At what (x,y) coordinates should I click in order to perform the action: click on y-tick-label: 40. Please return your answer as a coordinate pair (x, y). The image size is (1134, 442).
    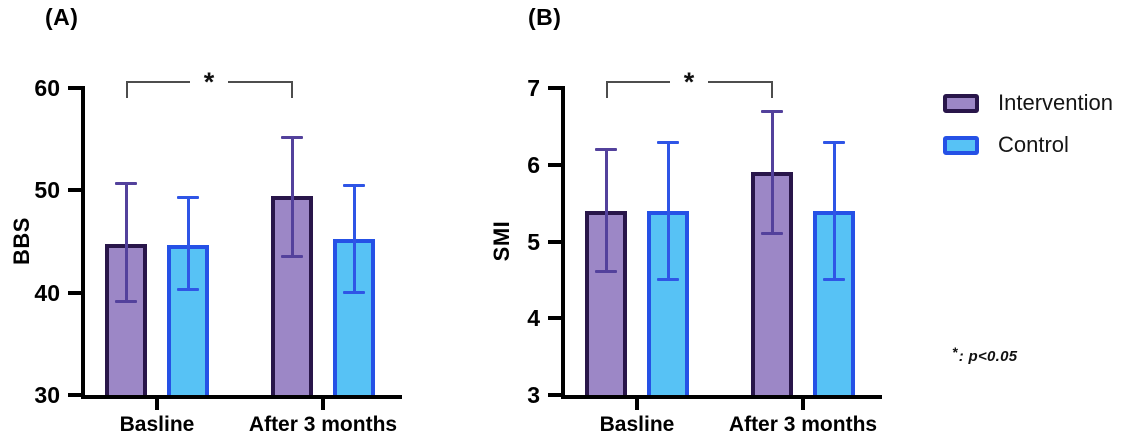
    Looking at the image, I should click on (47, 292).